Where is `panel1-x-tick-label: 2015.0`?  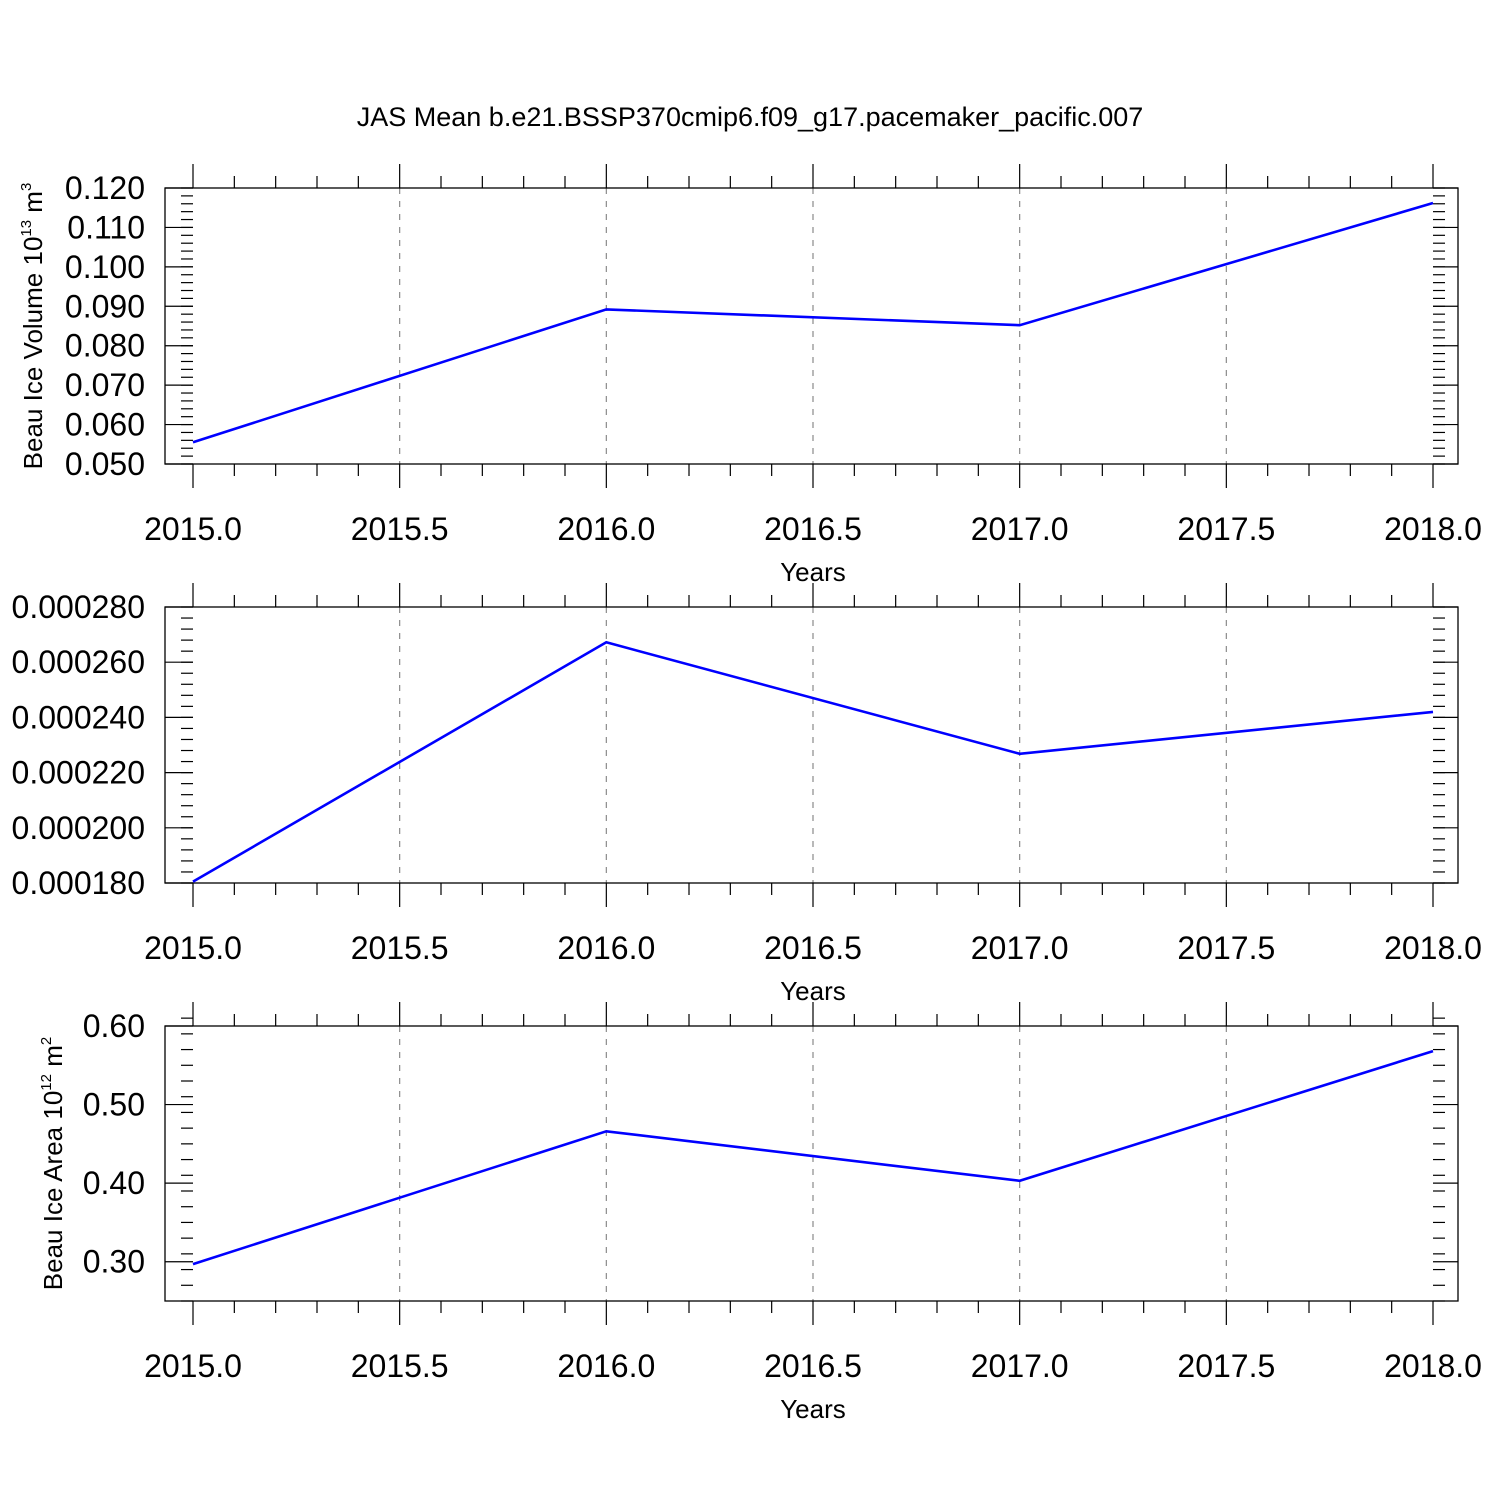 panel1-x-tick-label: 2015.0 is located at coordinates (193, 529).